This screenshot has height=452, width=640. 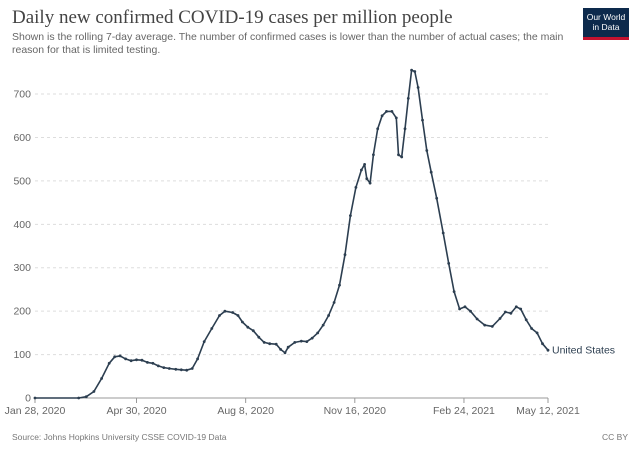 I want to click on x-tick-label: Aug 8, 2020, so click(x=245, y=411).